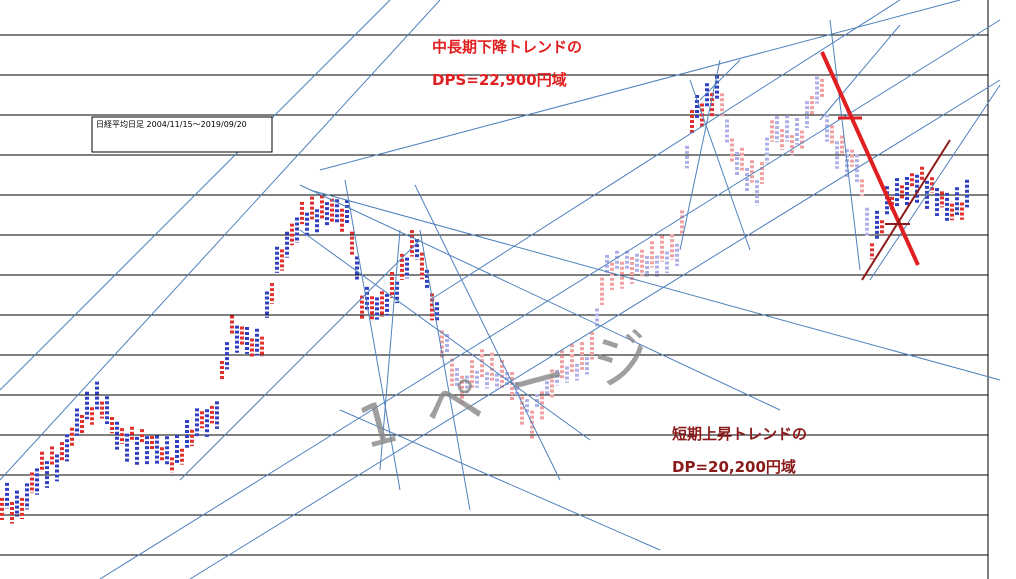 The height and width of the screenshot is (579, 1016). What do you see at coordinates (520, 386) in the screenshot?
I see `watermark: 1ページ` at bounding box center [520, 386].